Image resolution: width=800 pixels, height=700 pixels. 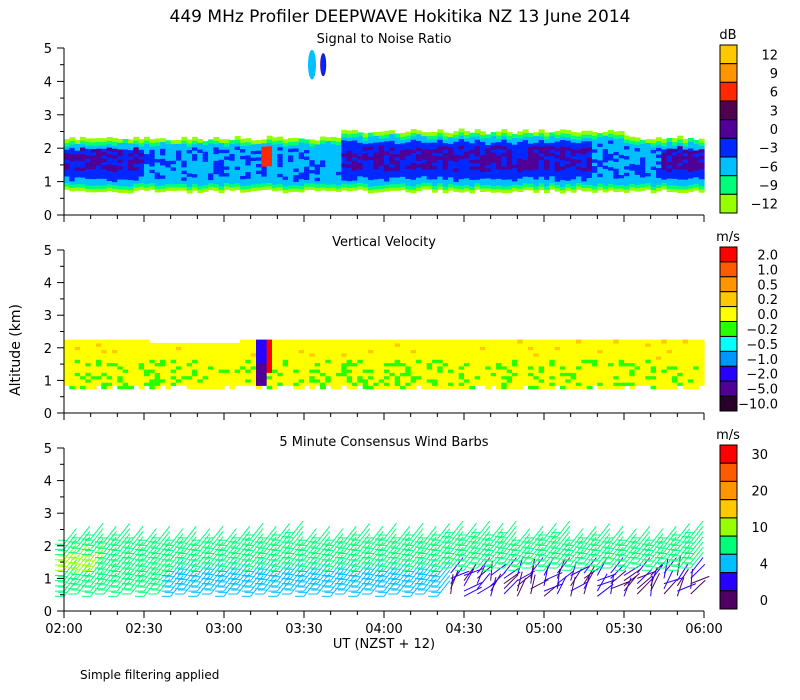 I want to click on wind-barb, so click(x=83, y=534).